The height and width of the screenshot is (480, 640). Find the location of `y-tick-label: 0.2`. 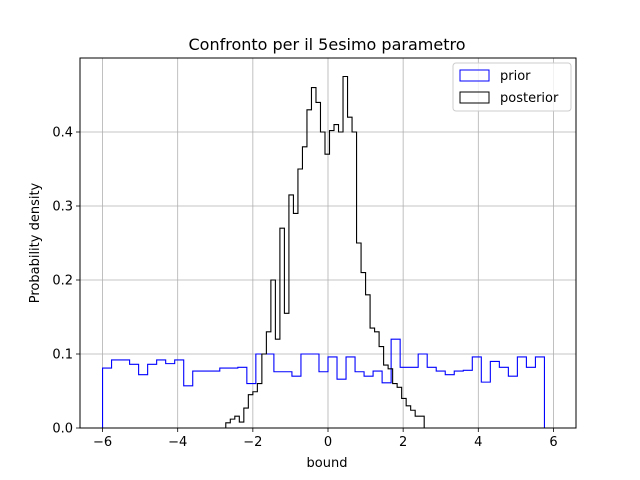

y-tick-label: 0.2 is located at coordinates (62, 281).